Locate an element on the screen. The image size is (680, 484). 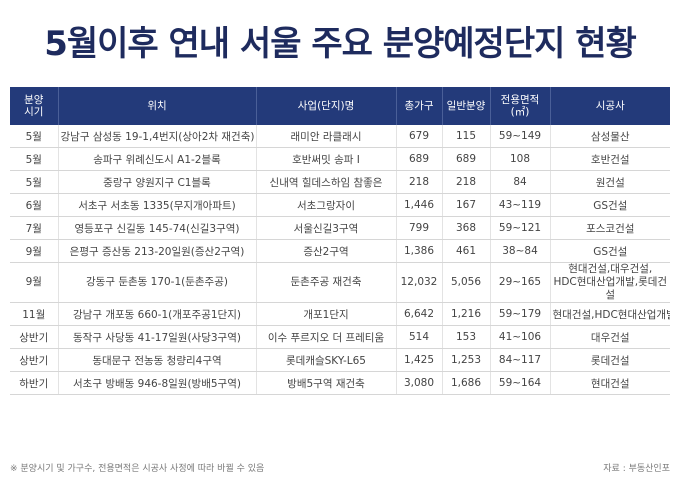
cell-complex-name: 서초그랑자이 is located at coordinates (326, 205).